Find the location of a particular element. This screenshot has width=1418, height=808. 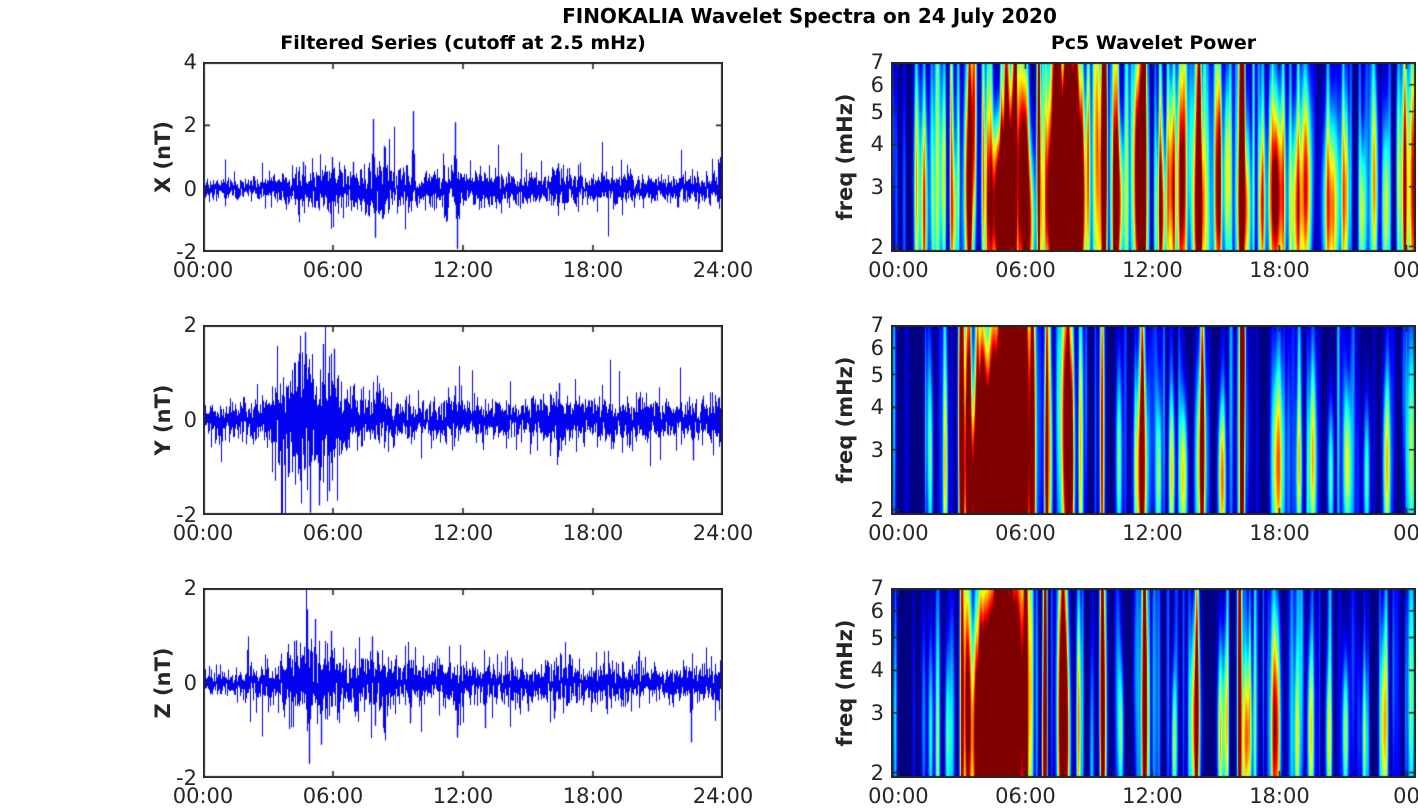

x-wavelet-spectrogram is located at coordinates (1153, 157).